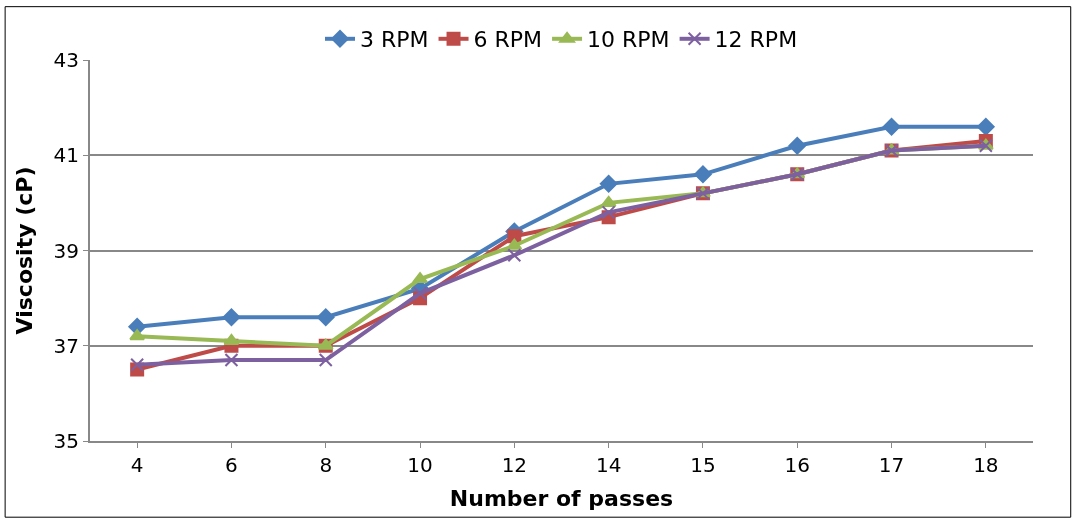 This screenshot has width=1073, height=521. What do you see at coordinates (326, 465) in the screenshot?
I see `x-tick-label: 8` at bounding box center [326, 465].